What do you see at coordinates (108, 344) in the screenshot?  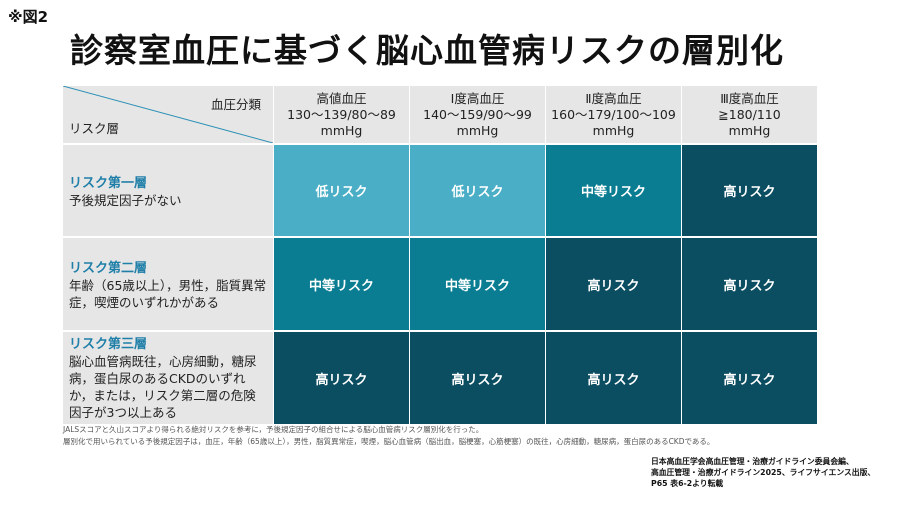 I see `risk-layer-name: リスク第三層` at bounding box center [108, 344].